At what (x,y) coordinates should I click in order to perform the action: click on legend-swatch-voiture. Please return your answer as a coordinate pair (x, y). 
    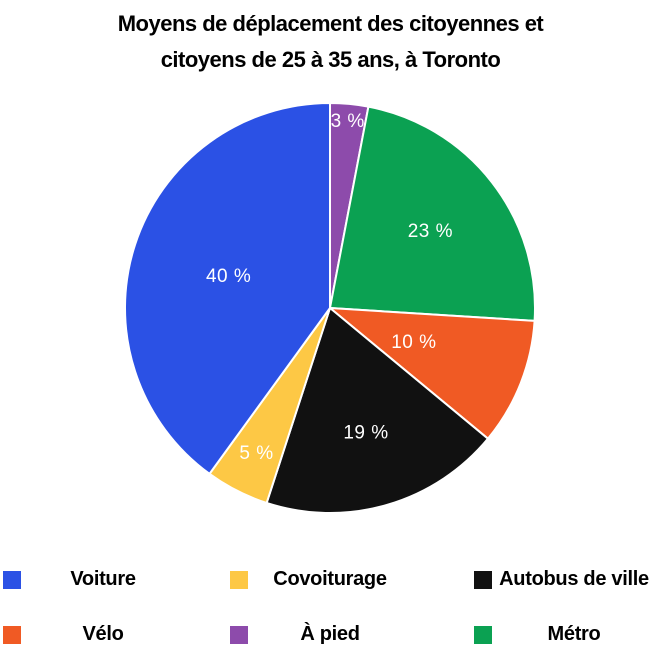
    Looking at the image, I should click on (12, 579).